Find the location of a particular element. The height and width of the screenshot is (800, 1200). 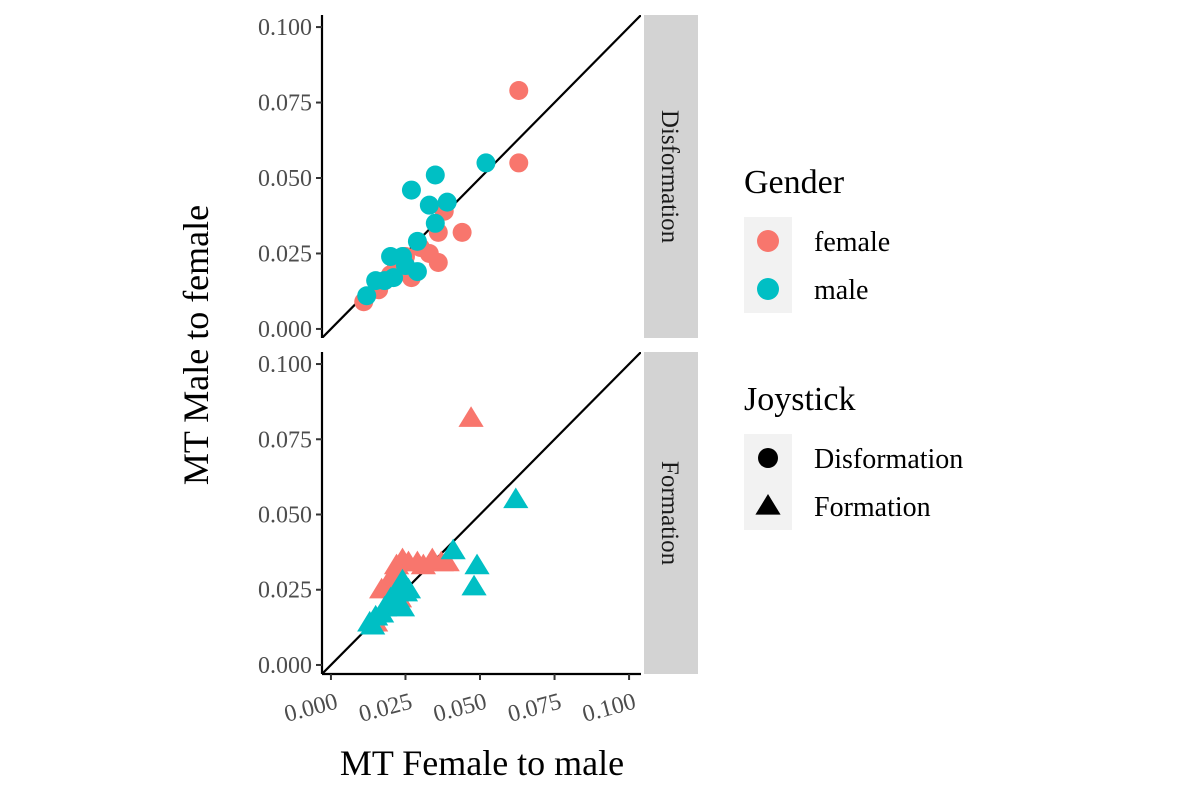

legend-key-female is located at coordinates (768, 241).